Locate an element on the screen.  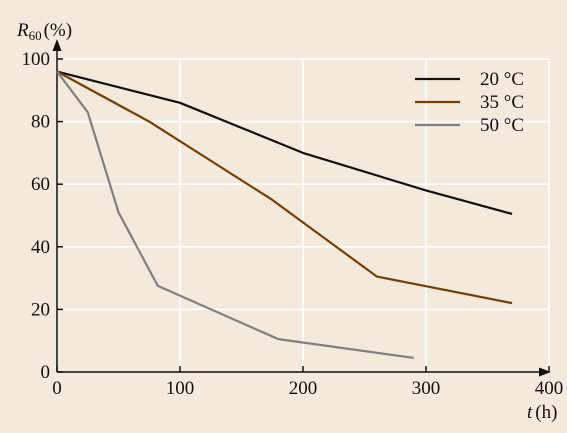
y-axis-label-main: R is located at coordinates (22, 30).